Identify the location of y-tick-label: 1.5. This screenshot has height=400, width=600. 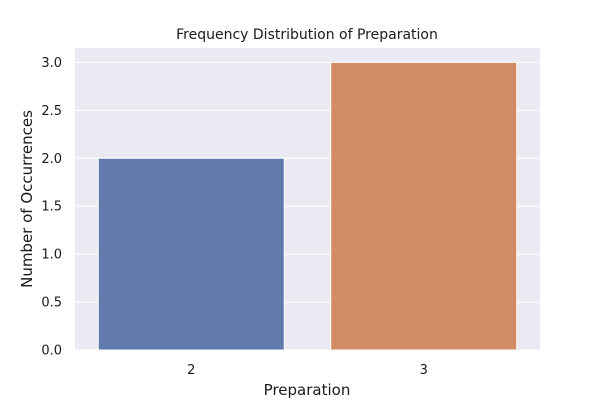
(51, 207).